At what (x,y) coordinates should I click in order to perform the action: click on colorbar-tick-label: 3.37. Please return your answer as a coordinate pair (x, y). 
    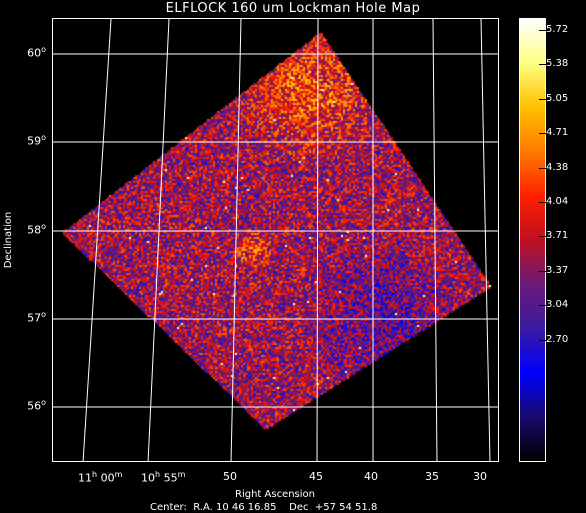
    Looking at the image, I should click on (557, 270).